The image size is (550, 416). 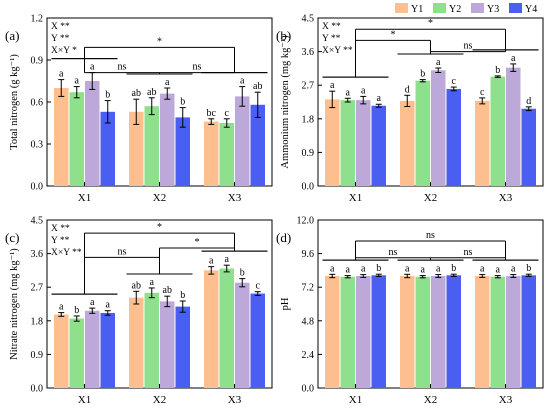 What do you see at coordinates (455, 9) in the screenshot?
I see `legend-label-y2: Y2` at bounding box center [455, 9].